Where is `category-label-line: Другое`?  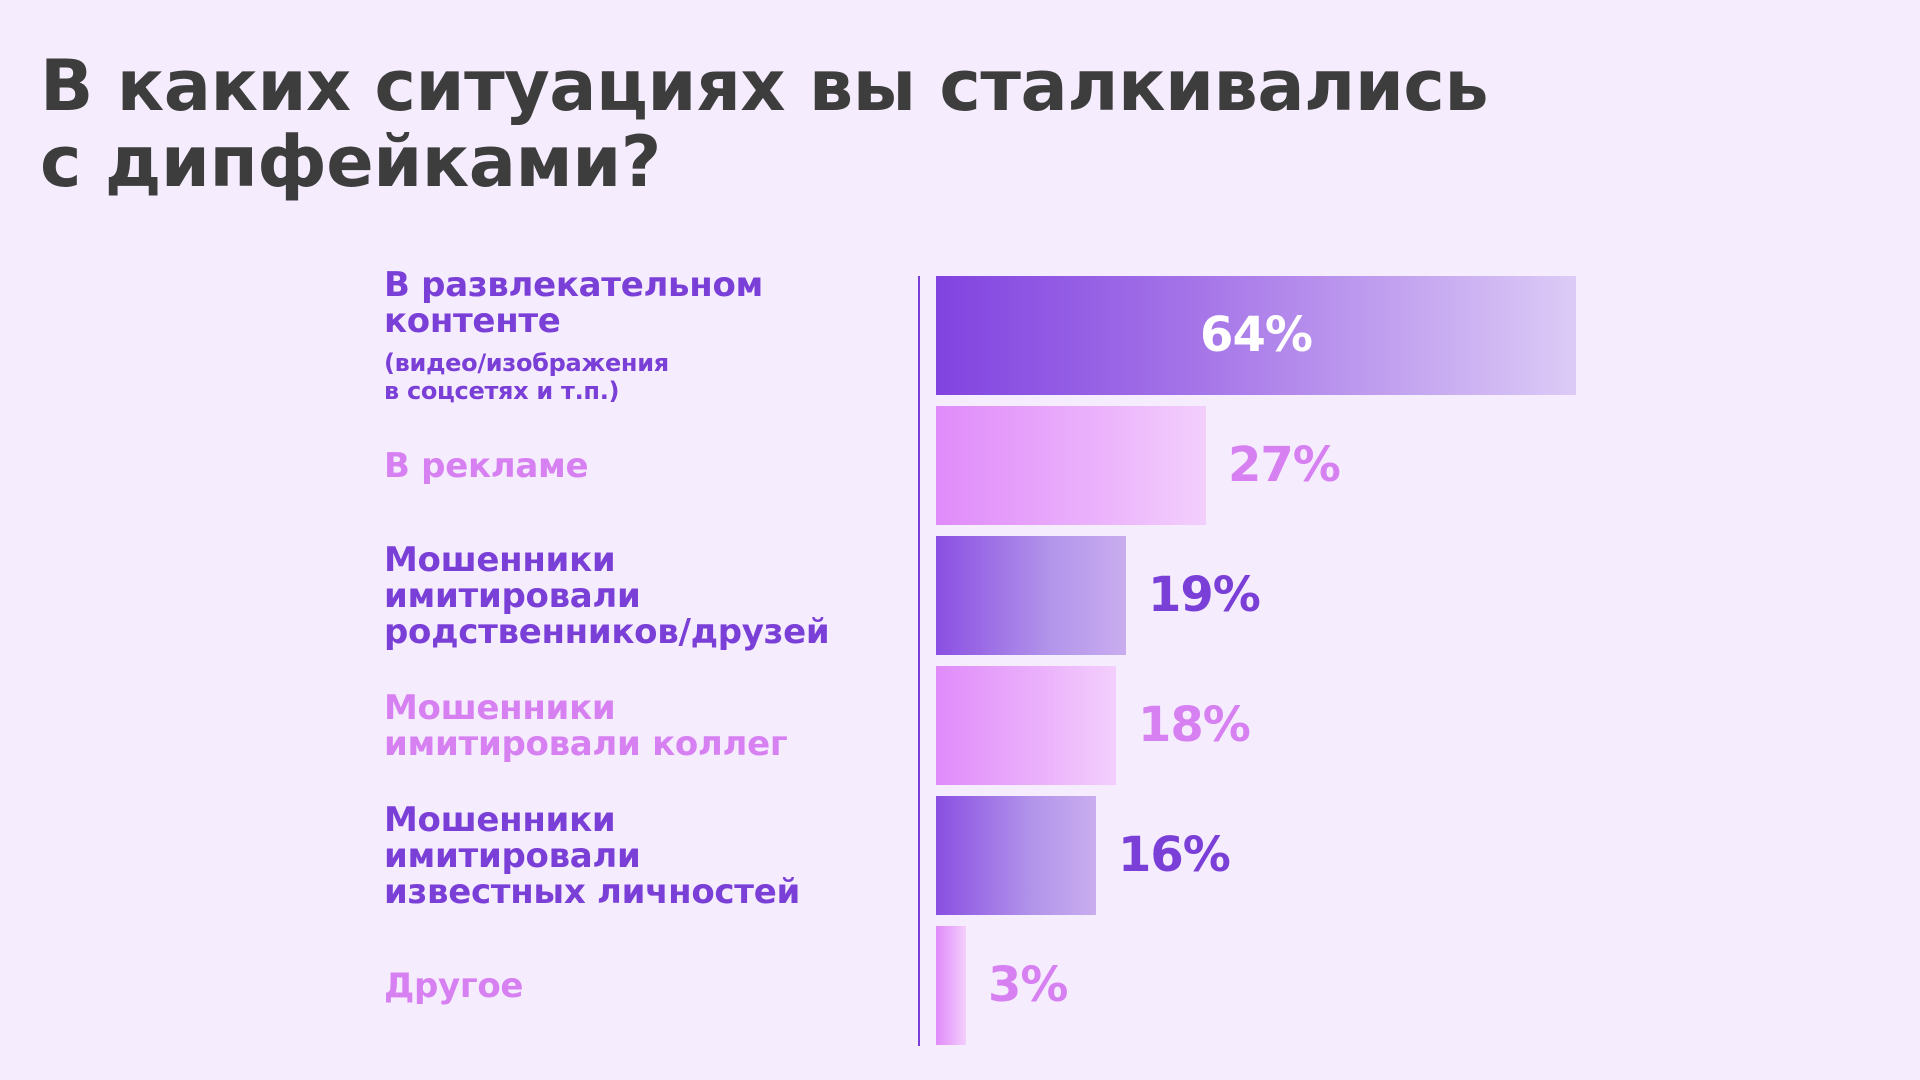 category-label-line: Другое is located at coordinates (454, 985).